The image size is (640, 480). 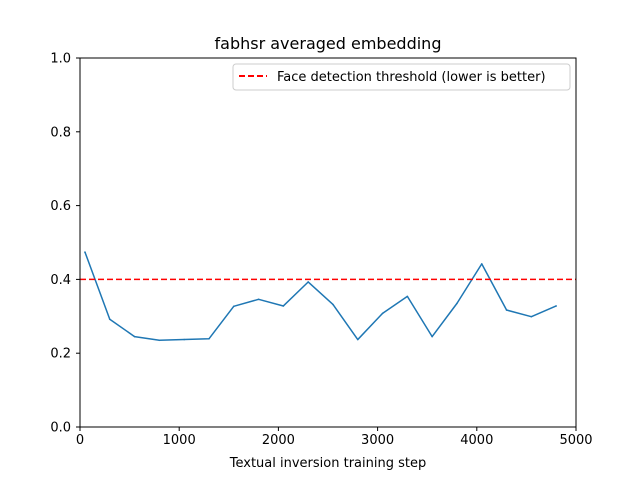 I want to click on plot-area, so click(x=328, y=296).